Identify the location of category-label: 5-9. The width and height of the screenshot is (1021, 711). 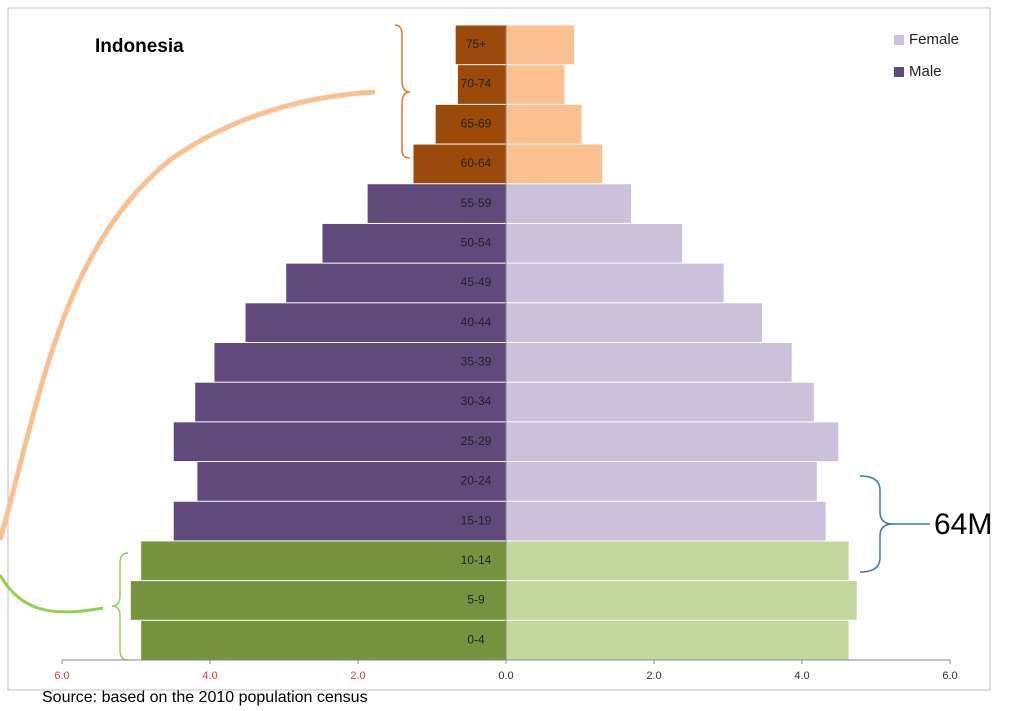
(476, 600).